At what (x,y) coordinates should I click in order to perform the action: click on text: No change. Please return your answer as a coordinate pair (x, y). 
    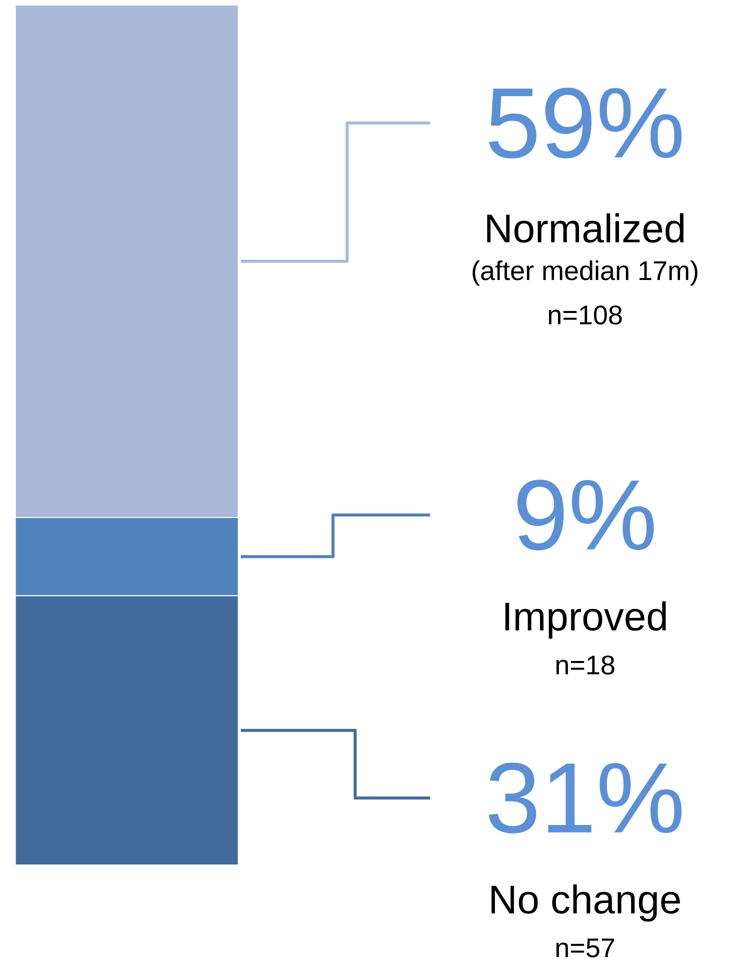
    Looking at the image, I should click on (586, 903).